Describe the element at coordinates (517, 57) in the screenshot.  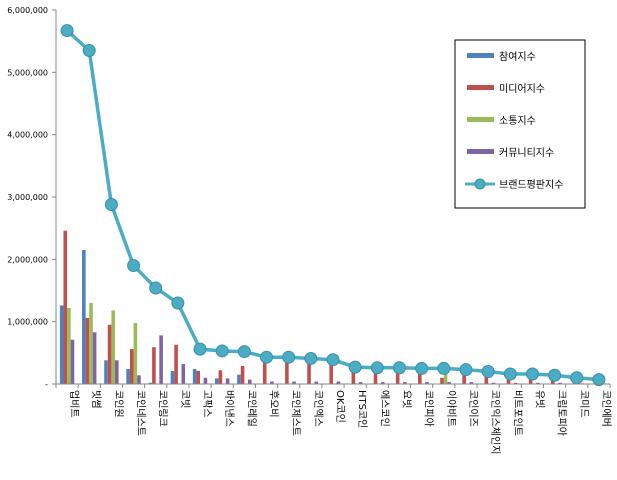
I see `legend-label: 참여지수` at that location.